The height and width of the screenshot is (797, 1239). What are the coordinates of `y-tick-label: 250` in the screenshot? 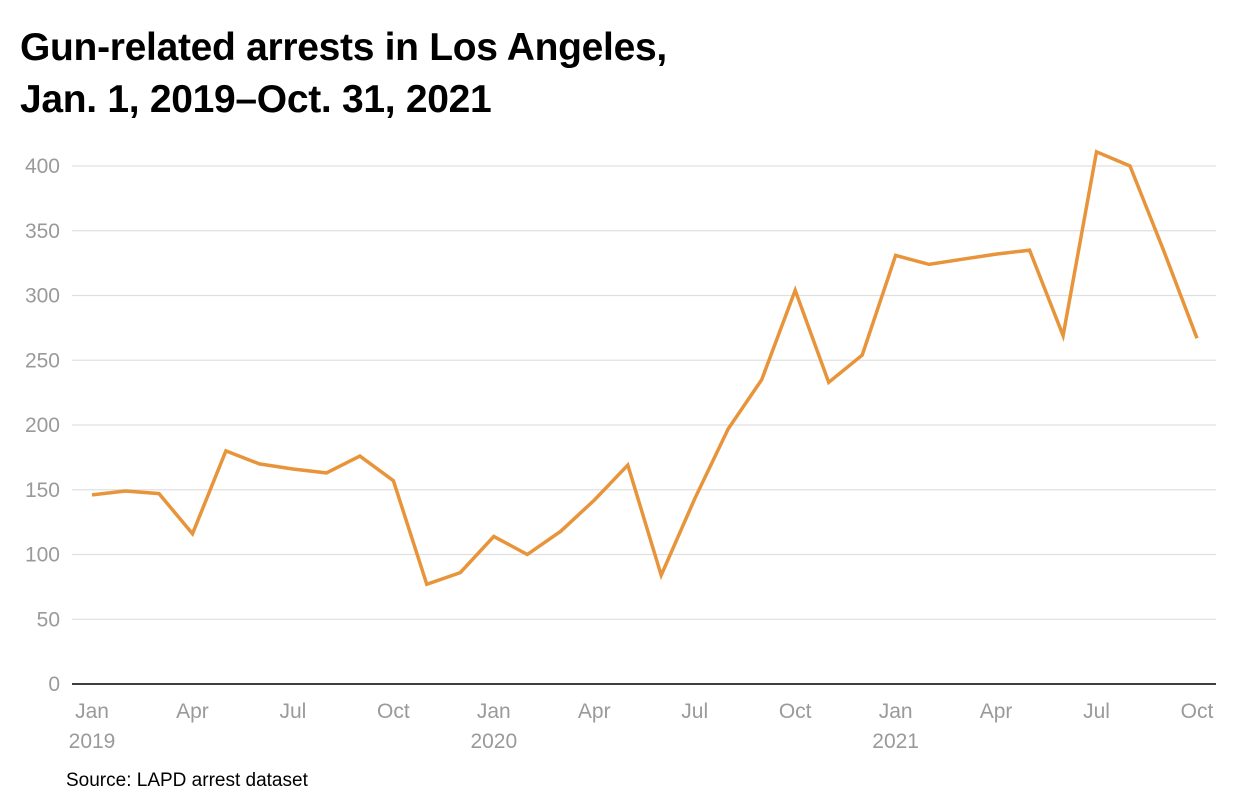 It's located at (42, 360).